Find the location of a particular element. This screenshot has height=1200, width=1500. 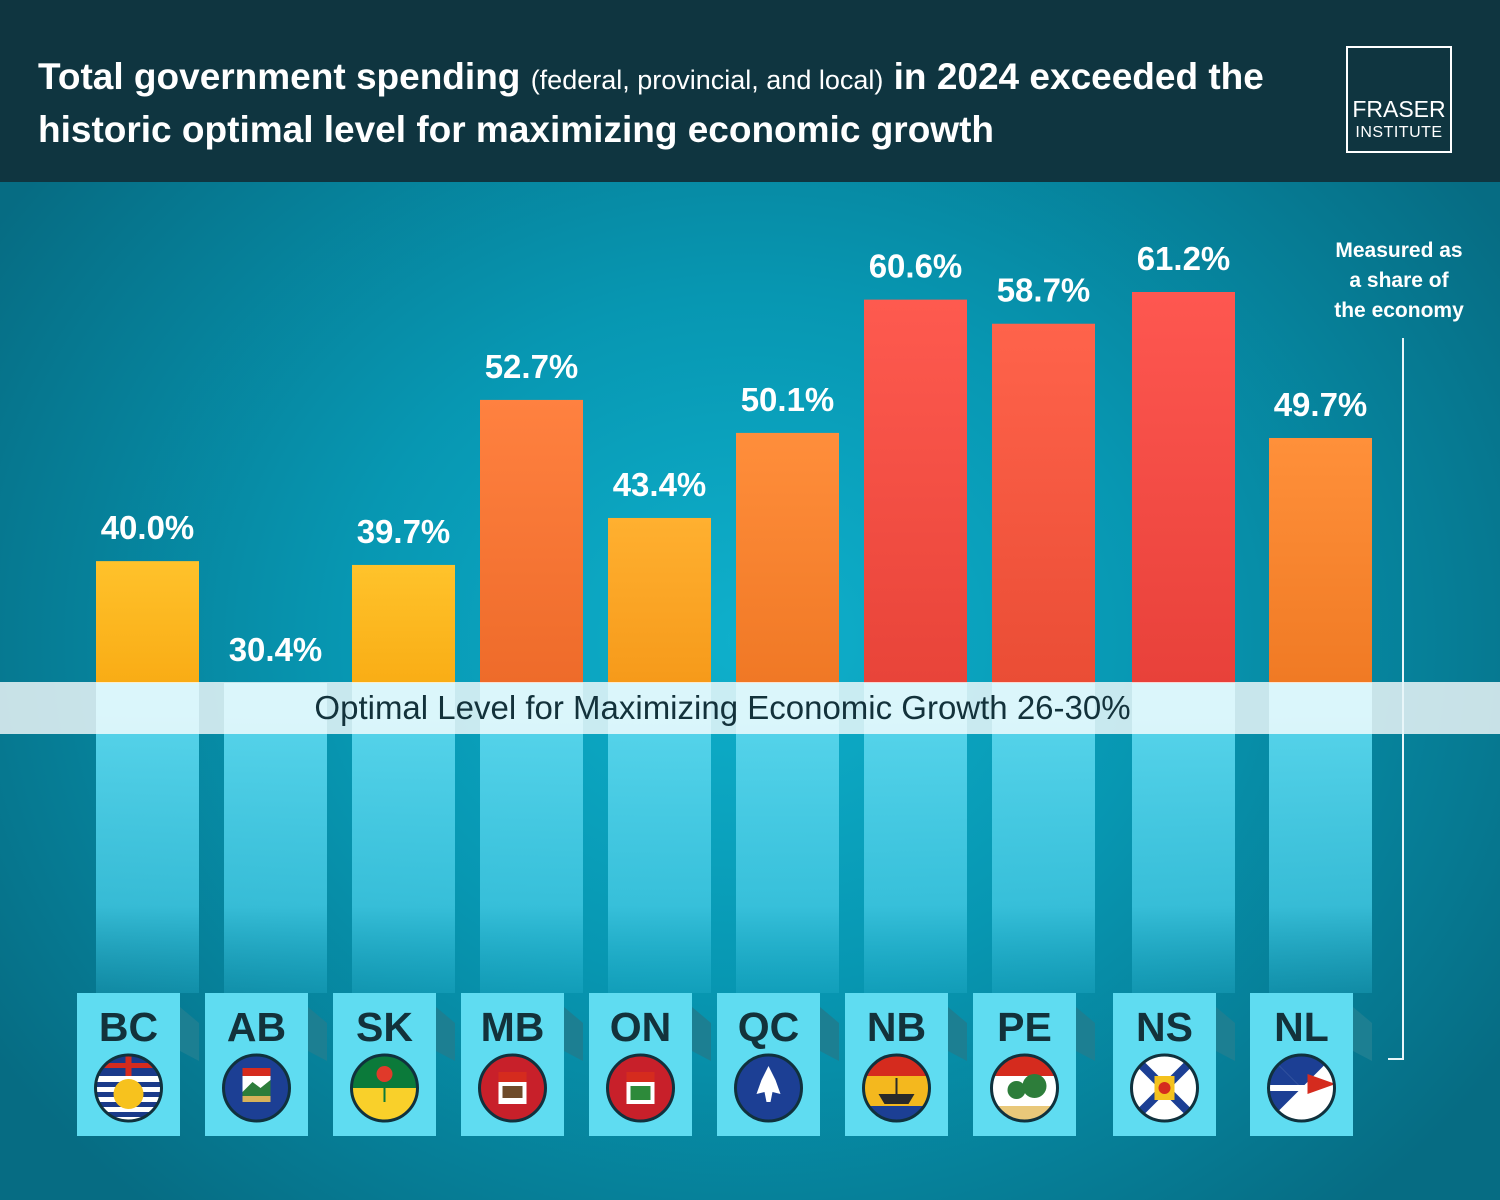

category-label: MB is located at coordinates (513, 1027).